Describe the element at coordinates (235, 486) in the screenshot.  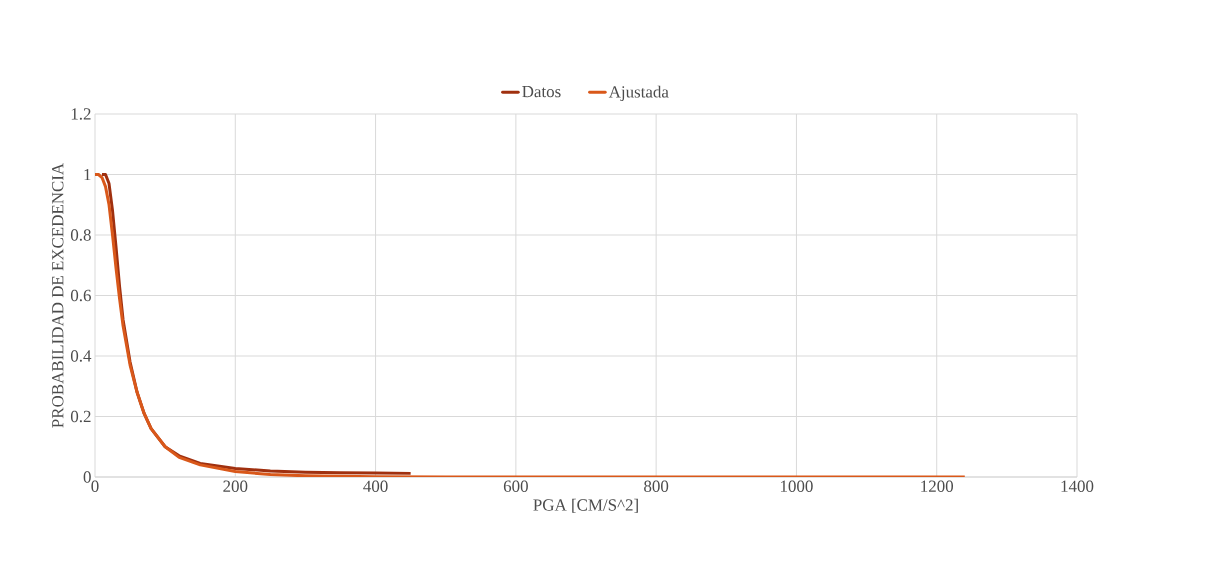
I see `x-tick-label: 200` at that location.